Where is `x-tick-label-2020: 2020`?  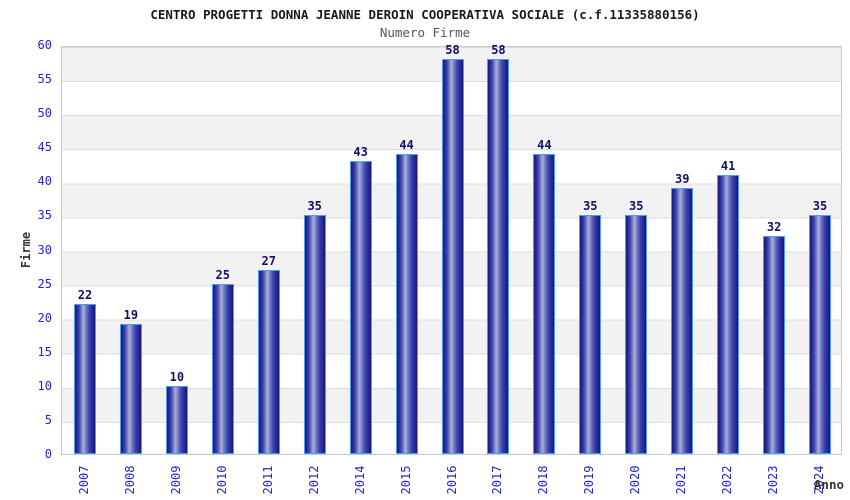 x-tick-label-2020: 2020 is located at coordinates (635, 480).